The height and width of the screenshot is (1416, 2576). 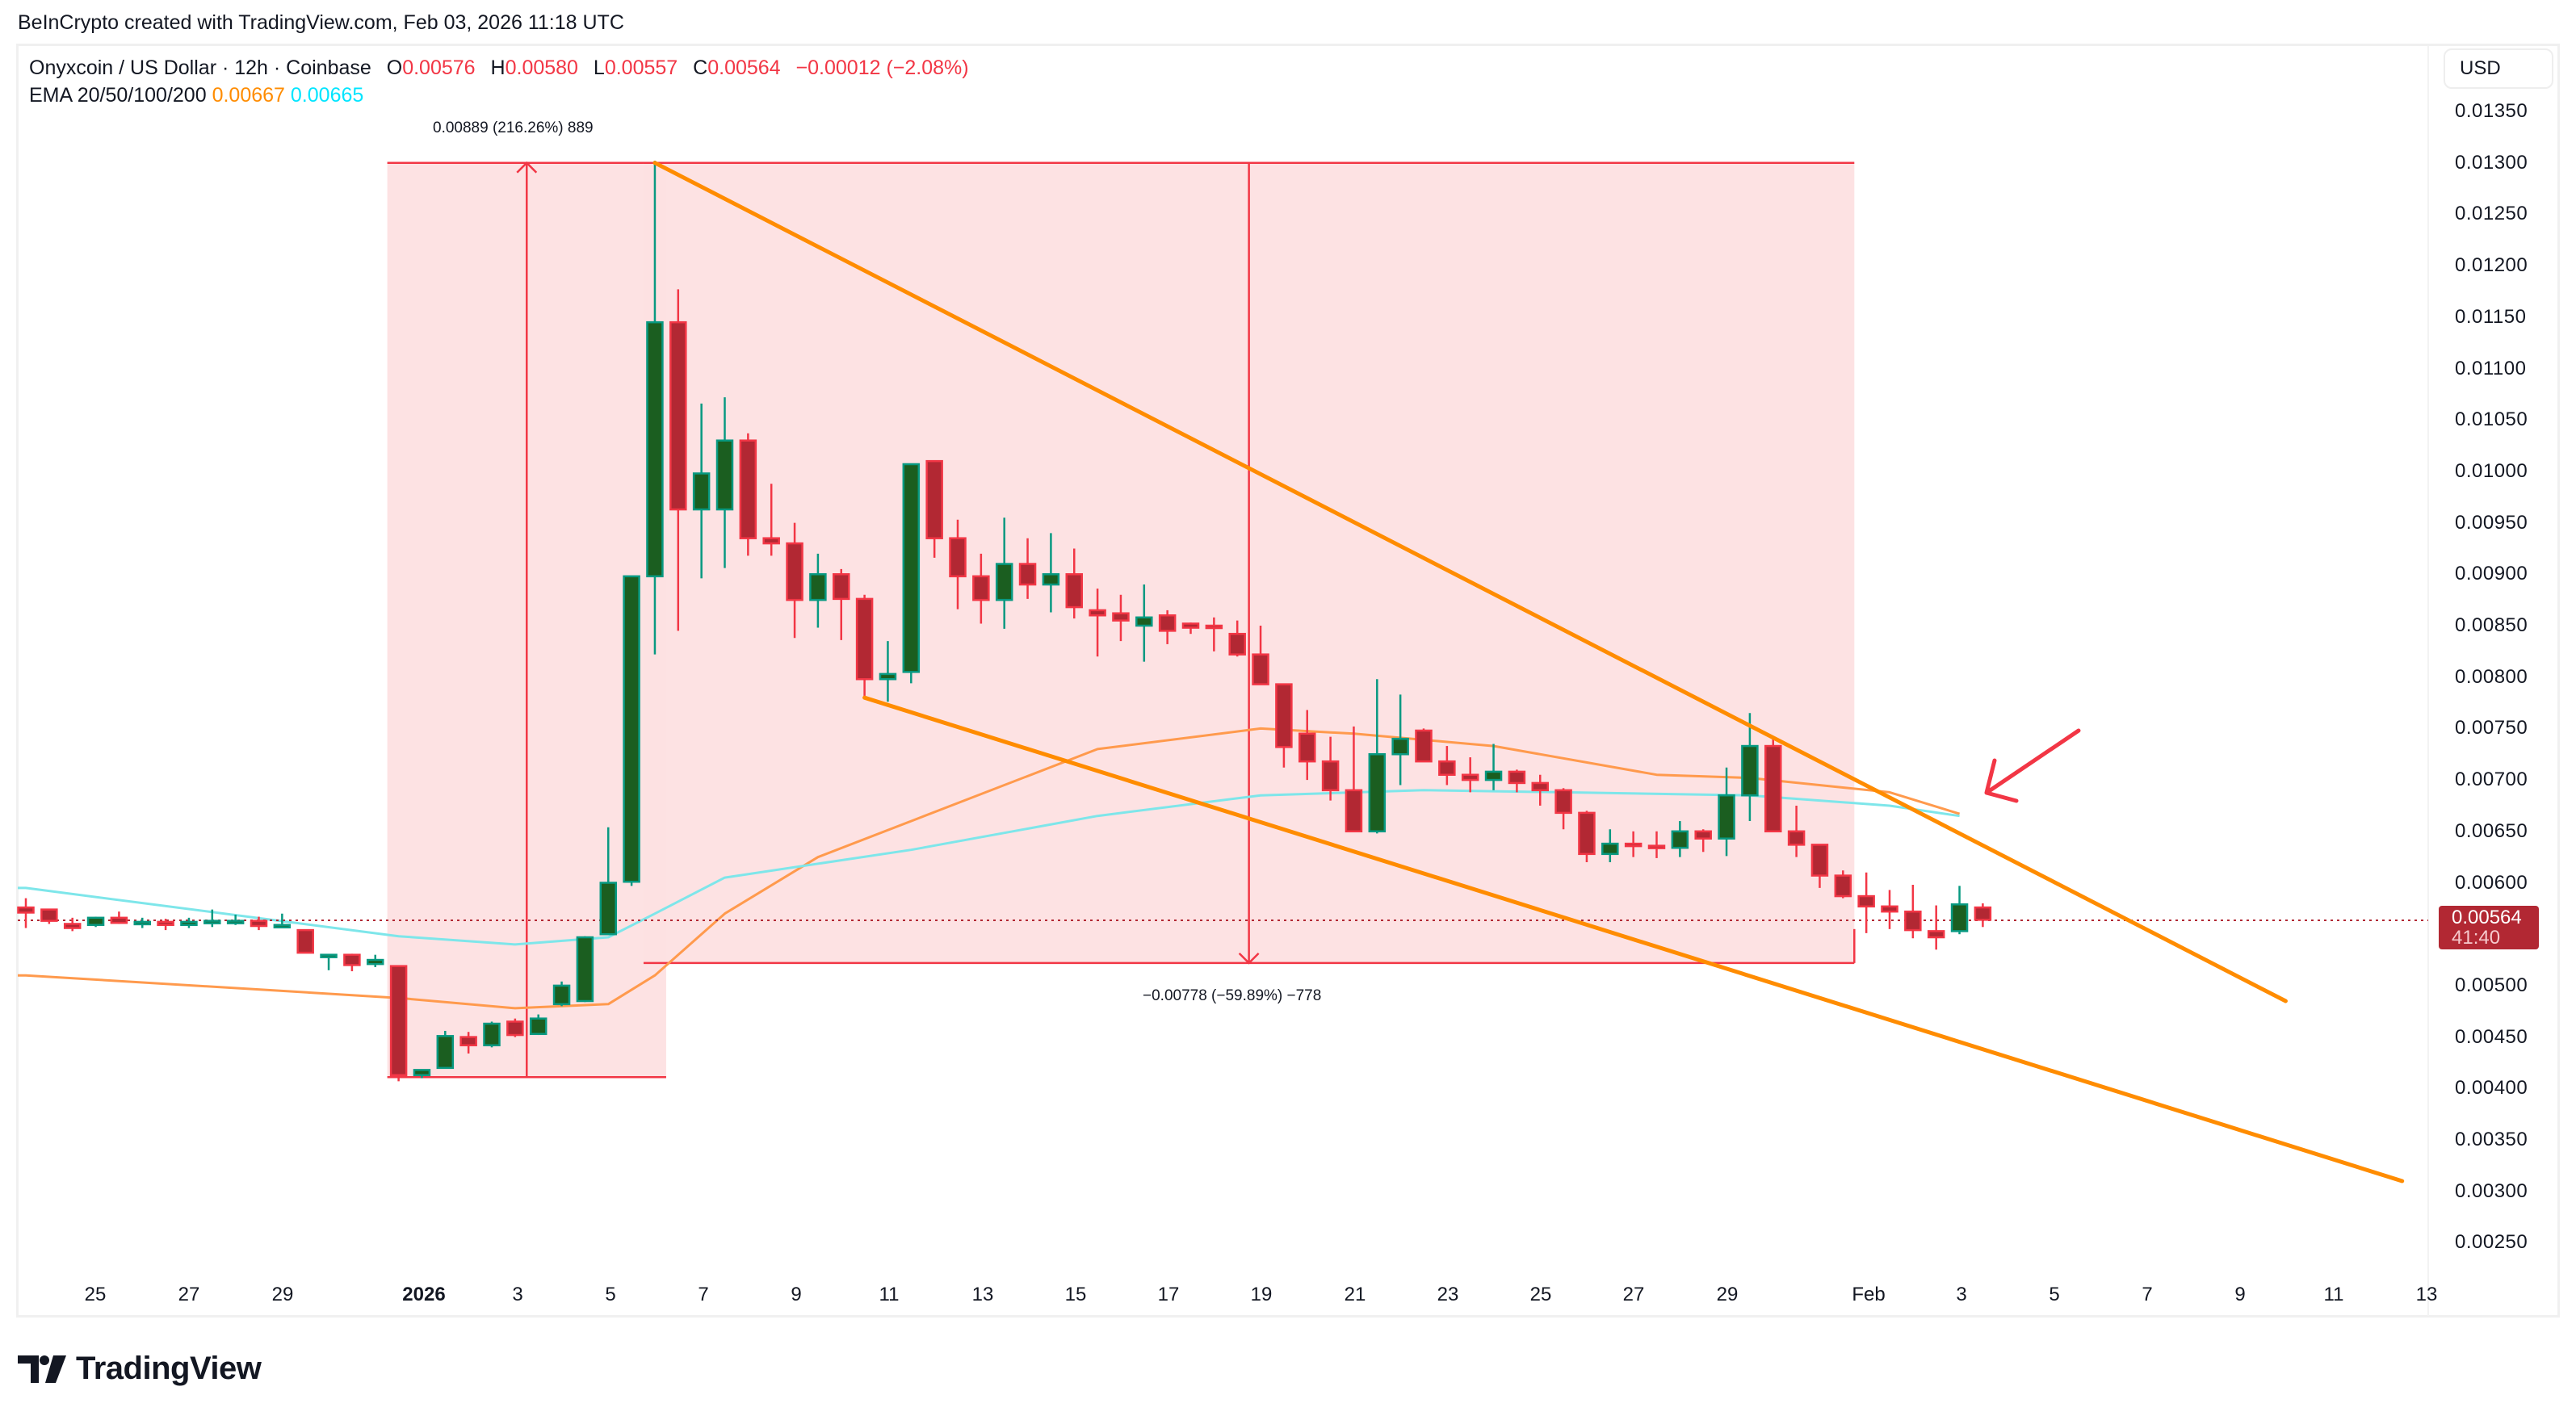 I want to click on annotation-arrow-icon, so click(x=2032, y=765).